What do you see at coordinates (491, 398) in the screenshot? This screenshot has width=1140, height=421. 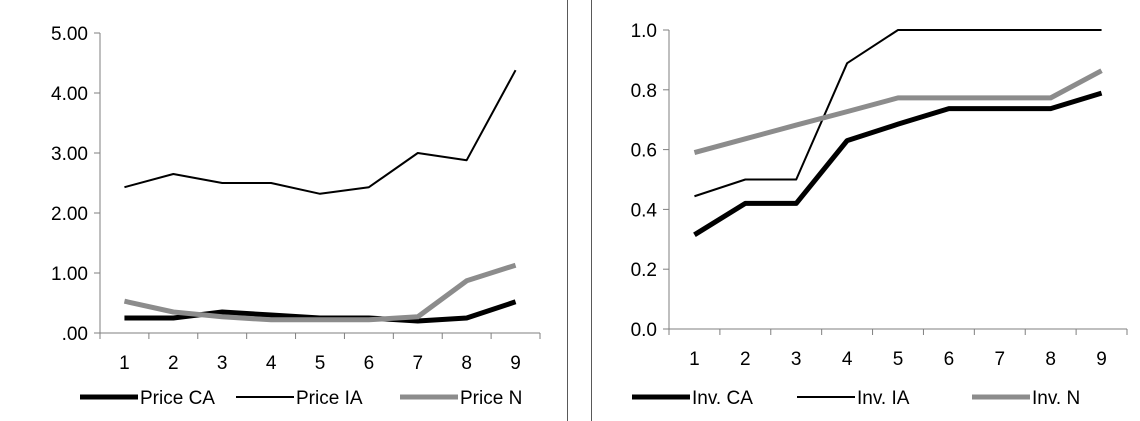 I see `legend-label-price-n: Price N` at bounding box center [491, 398].